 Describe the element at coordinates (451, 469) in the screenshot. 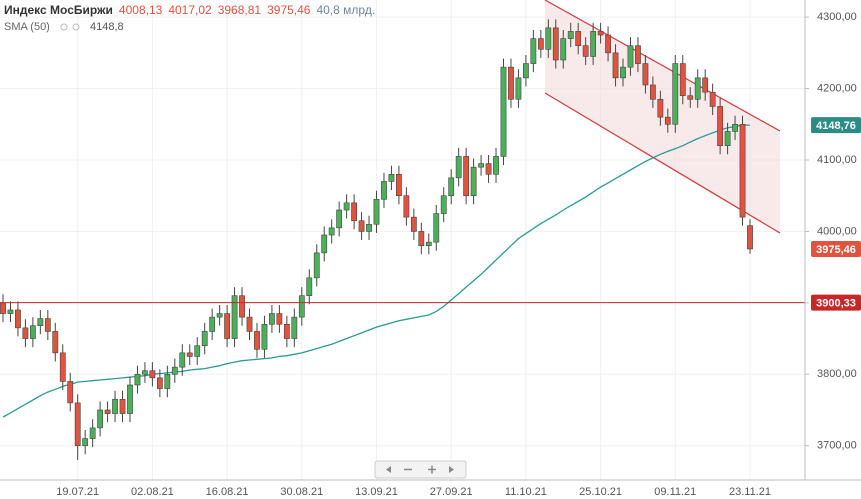

I see `scroll-right` at that location.